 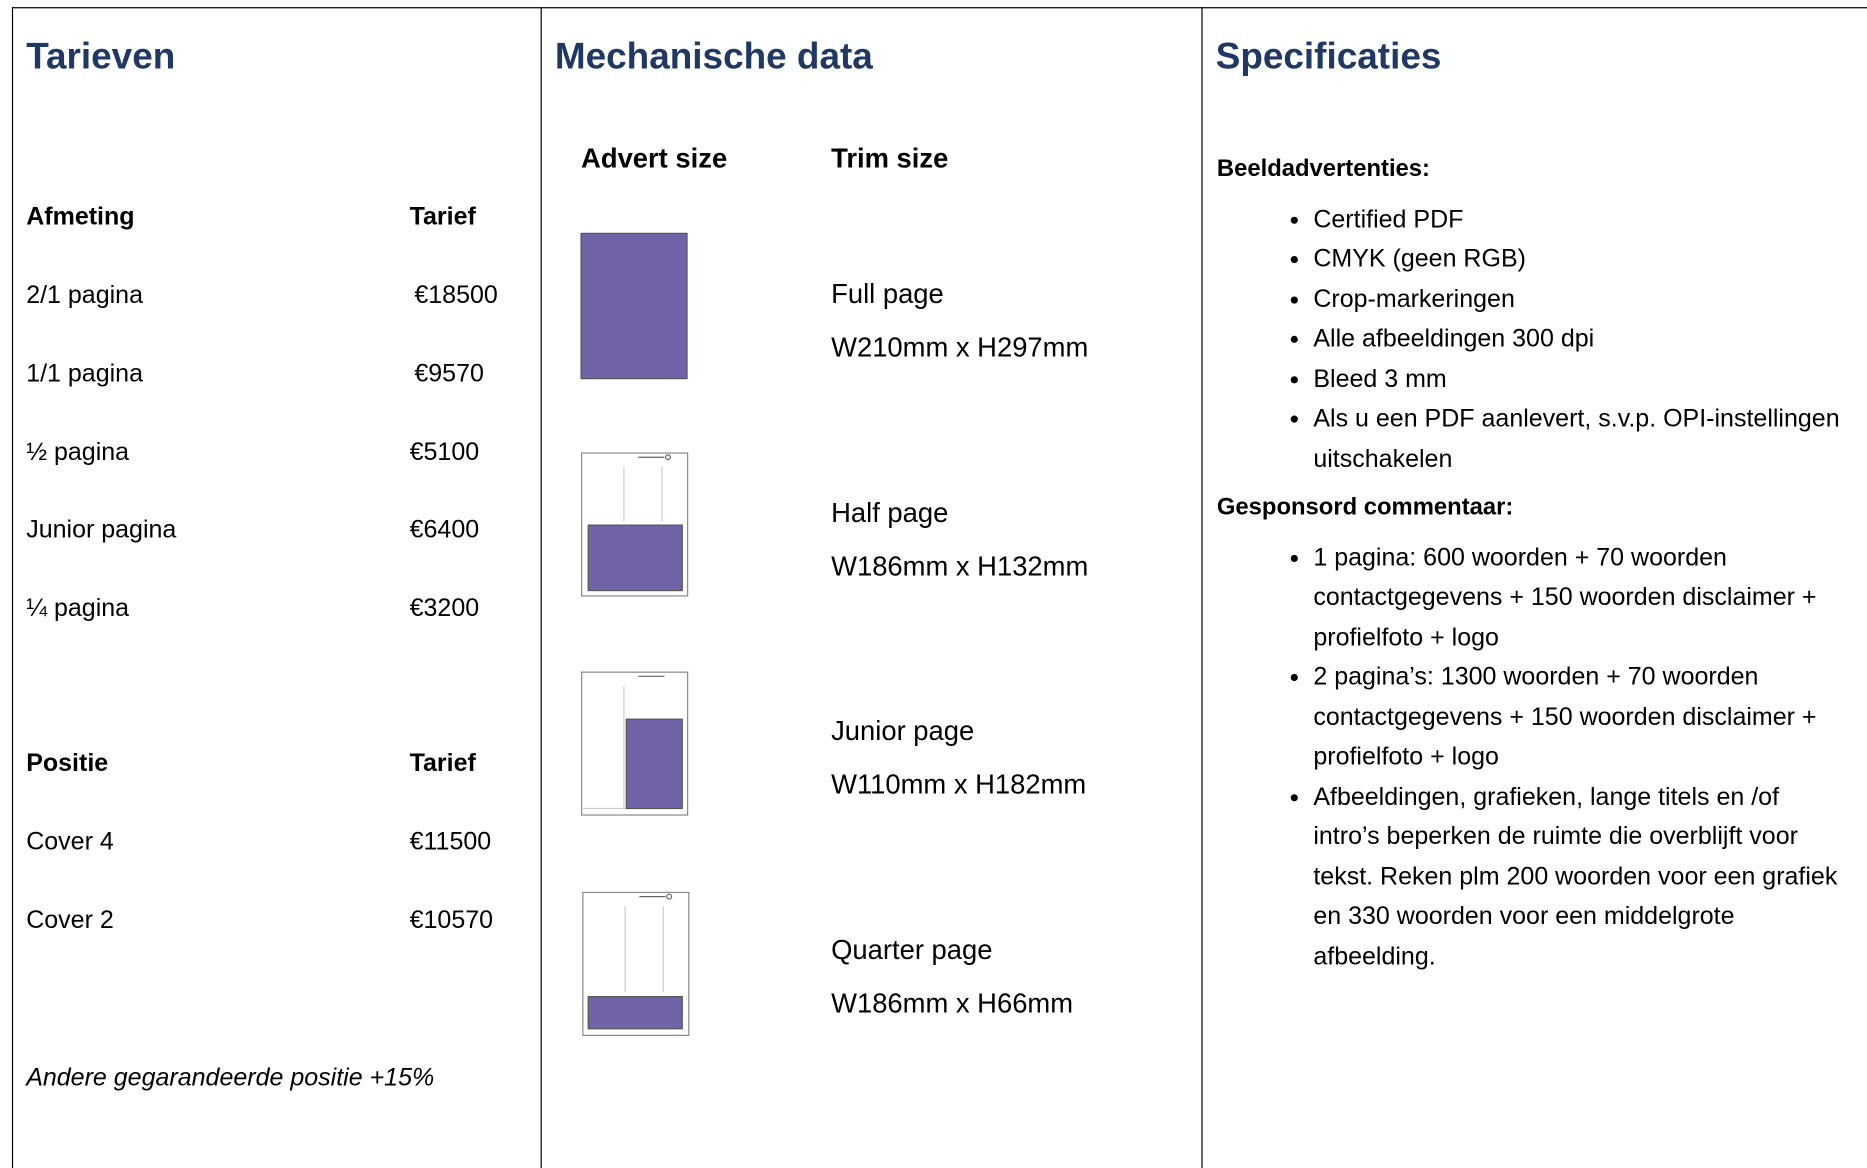 What do you see at coordinates (713, 56) in the screenshot?
I see `column-title: Mechanische data` at bounding box center [713, 56].